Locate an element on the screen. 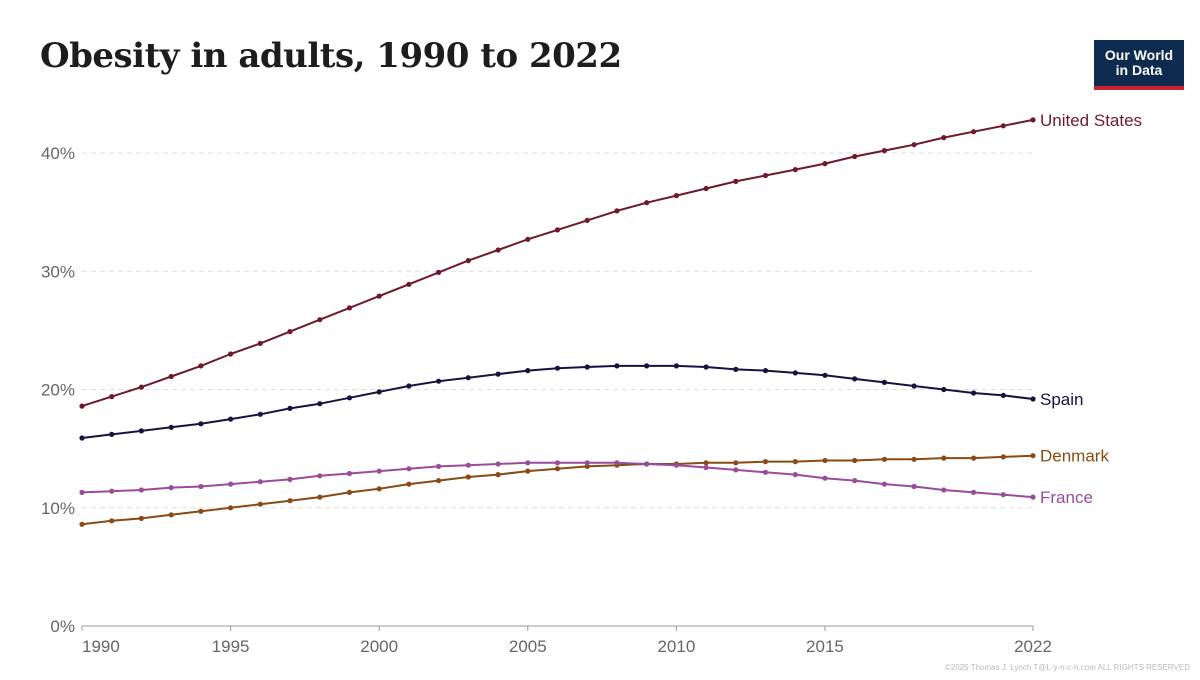 This screenshot has width=1200, height=680. data-point-united-states-1997 is located at coordinates (290, 332).